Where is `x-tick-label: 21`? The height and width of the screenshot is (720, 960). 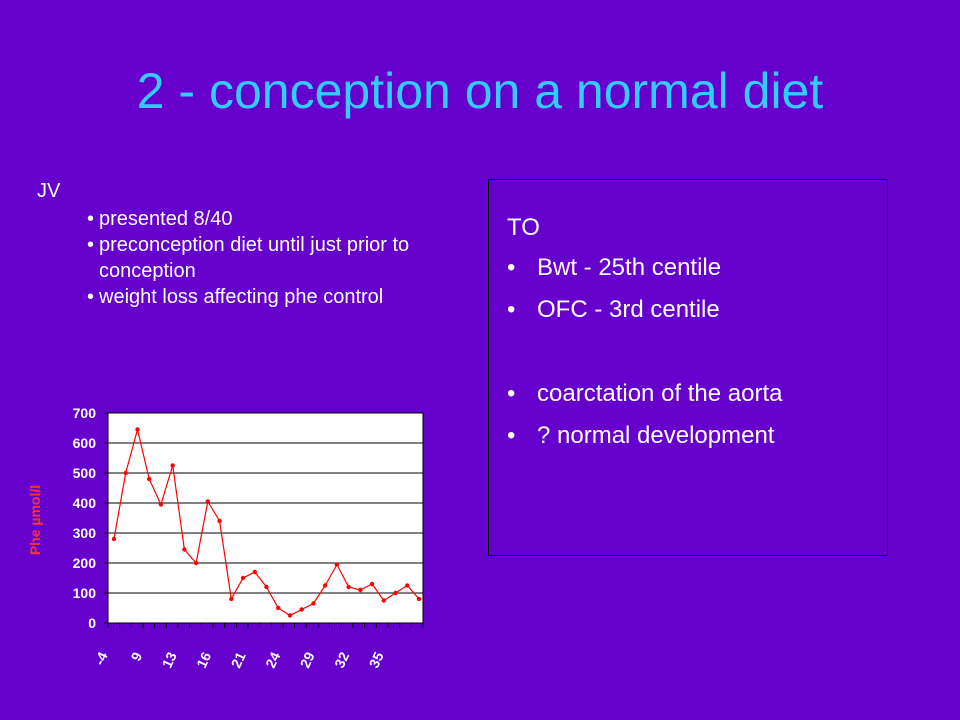
x-tick-label: 21 is located at coordinates (238, 659).